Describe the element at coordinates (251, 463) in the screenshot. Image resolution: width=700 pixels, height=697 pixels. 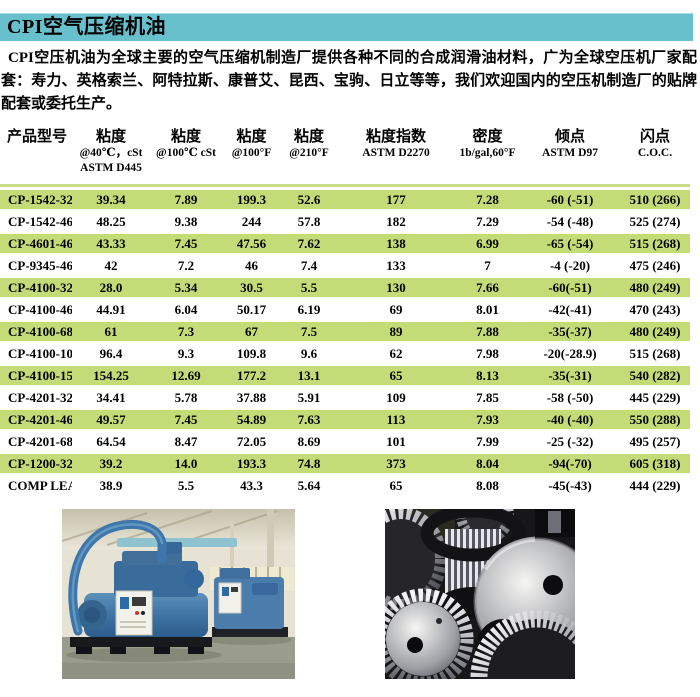
I see `table-cell: 193.3` at that location.